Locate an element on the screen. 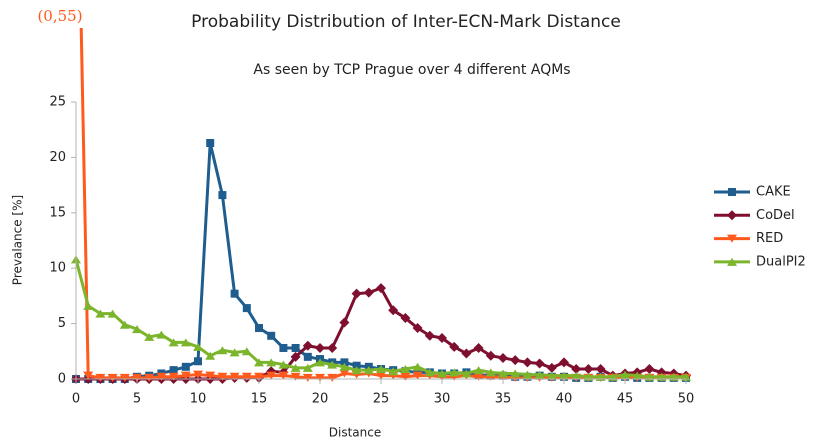  x-tick-label: 0 is located at coordinates (76, 399).